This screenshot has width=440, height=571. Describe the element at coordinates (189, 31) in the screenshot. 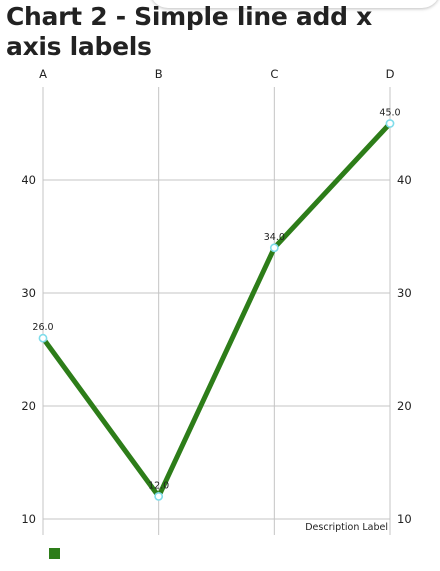

I see `chart-title: Chart 2 - Simple line add x axis labels` at that location.